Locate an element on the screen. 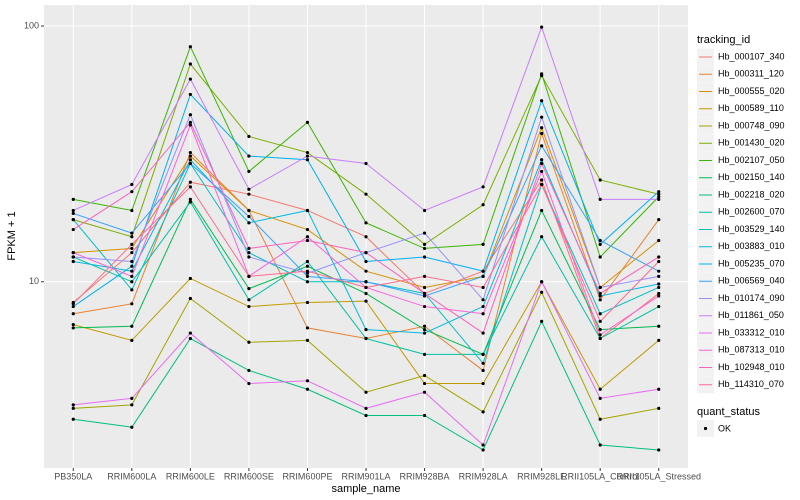 This screenshot has width=800, height=500. legend-label: Hb_005235_070 is located at coordinates (751, 263).